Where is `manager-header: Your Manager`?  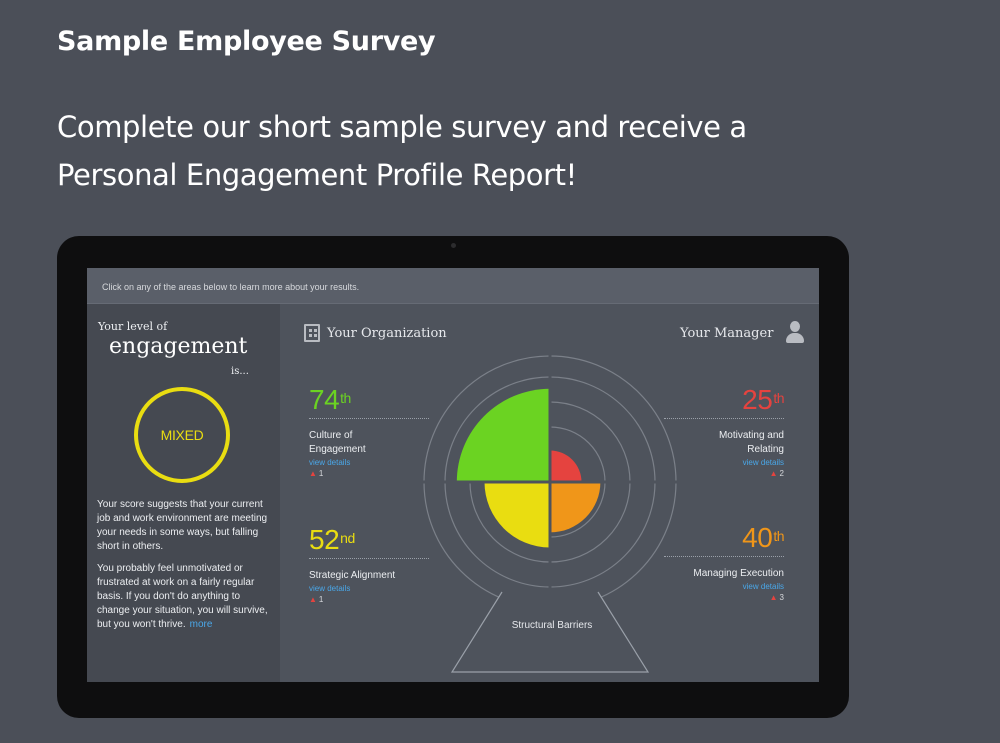 manager-header: Your Manager is located at coordinates (727, 333).